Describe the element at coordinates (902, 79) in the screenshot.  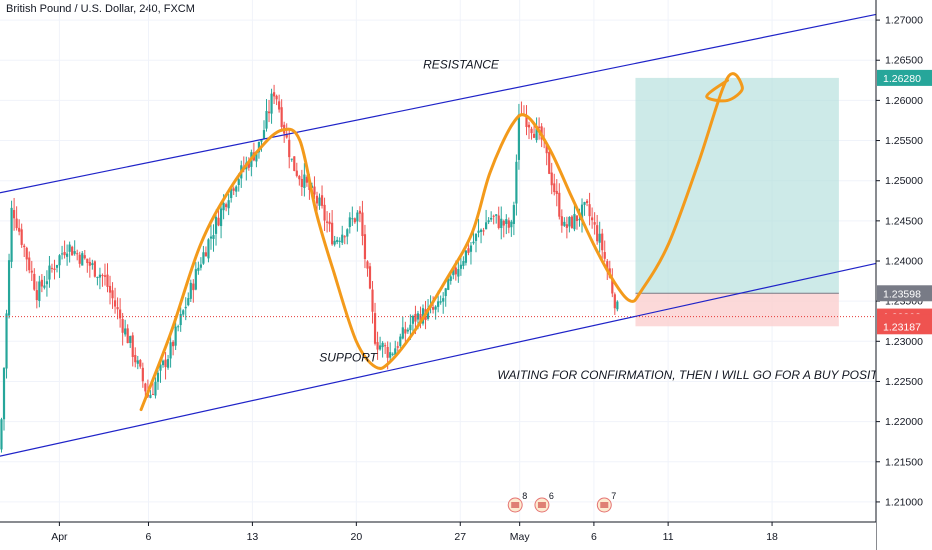
I see `price-tag-label-target: 1.26280` at that location.